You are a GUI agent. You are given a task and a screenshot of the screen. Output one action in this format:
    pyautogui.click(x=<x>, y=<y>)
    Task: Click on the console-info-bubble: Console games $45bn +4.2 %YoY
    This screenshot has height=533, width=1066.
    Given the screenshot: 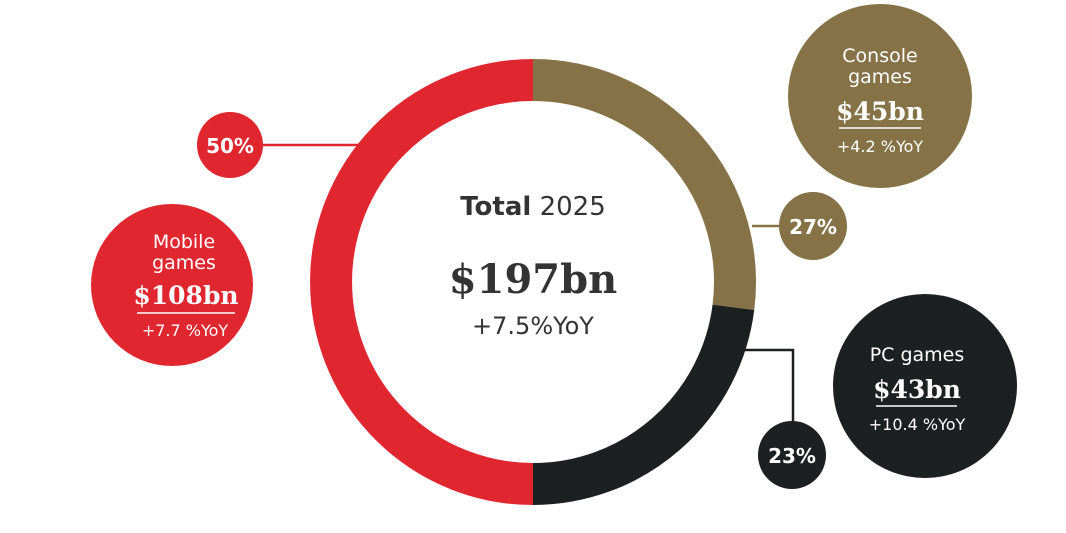 What is the action you would take?
    pyautogui.click(x=880, y=96)
    